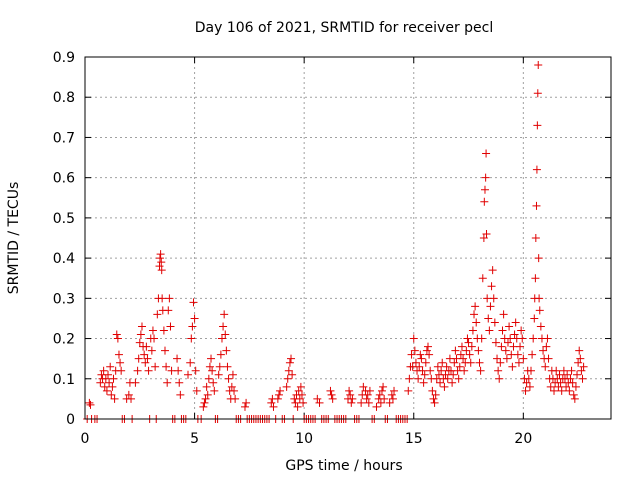  Describe the element at coordinates (64, 340) in the screenshot. I see `y-tick-label: 0.2` at that location.